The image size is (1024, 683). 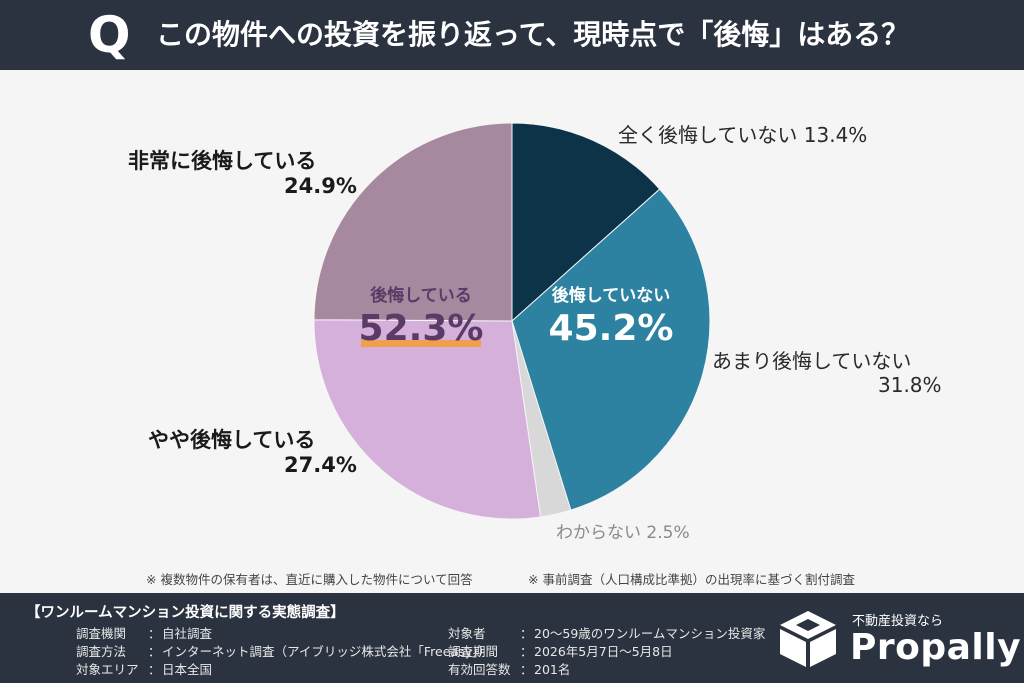 What do you see at coordinates (232, 440) in the screenshot?
I see `label-slice-3-name: やや後悔している` at bounding box center [232, 440].